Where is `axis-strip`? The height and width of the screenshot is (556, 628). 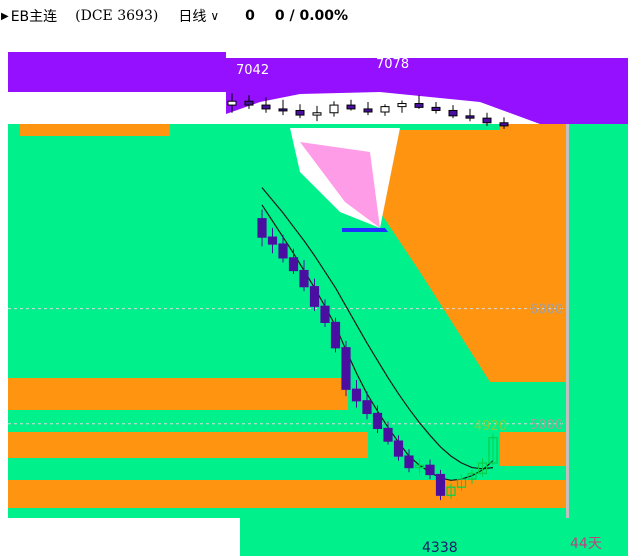
axis-strip is located at coordinates (598, 321).